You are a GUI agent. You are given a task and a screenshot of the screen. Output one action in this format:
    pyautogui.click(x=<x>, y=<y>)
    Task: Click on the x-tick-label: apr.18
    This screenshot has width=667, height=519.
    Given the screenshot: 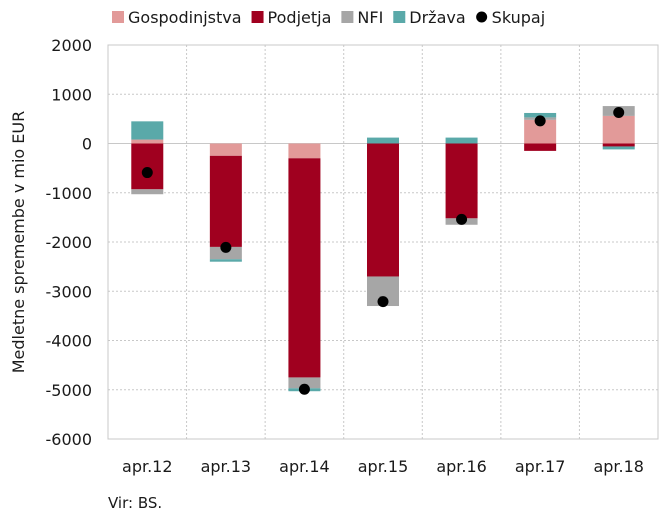 What is the action you would take?
    pyautogui.click(x=618, y=466)
    